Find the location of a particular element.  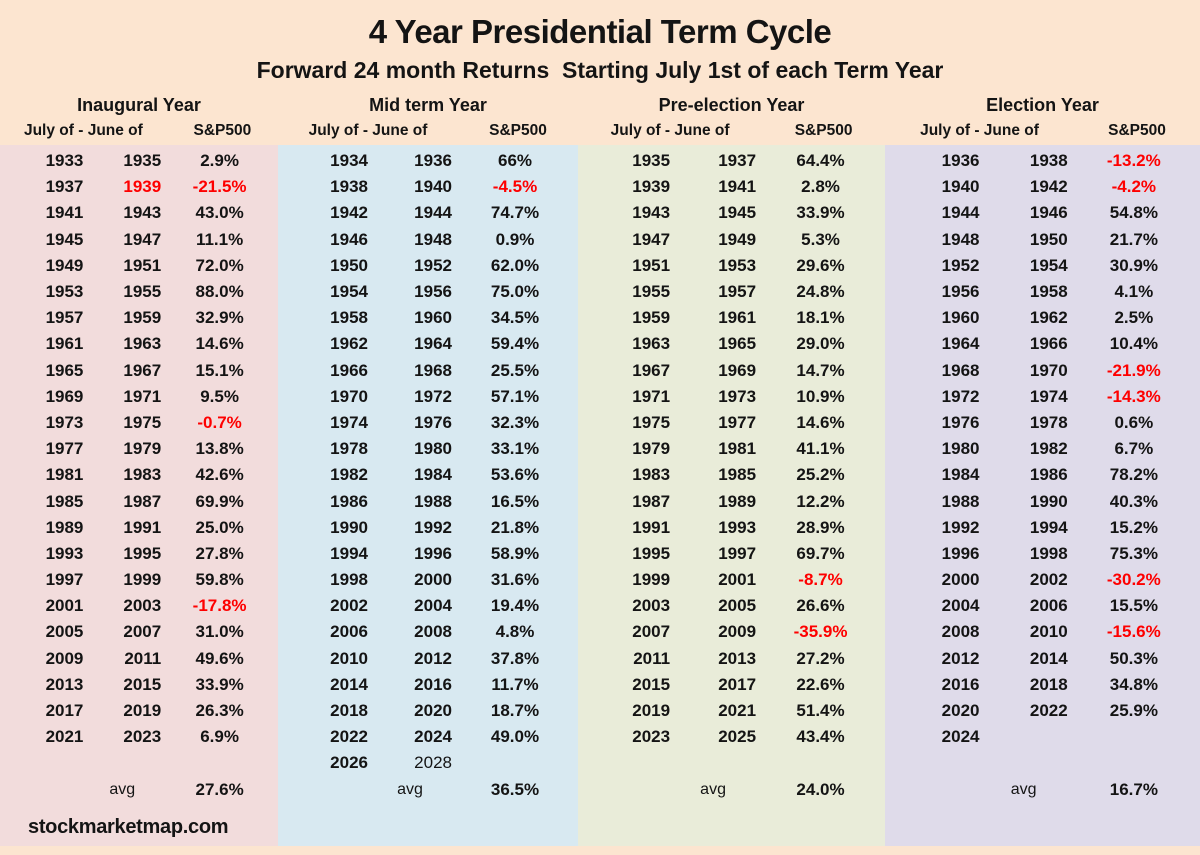

sp500-return: 59.8% is located at coordinates (219, 580).